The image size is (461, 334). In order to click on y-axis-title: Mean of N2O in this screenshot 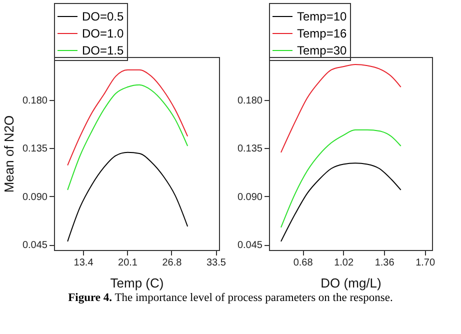, I will do `click(8, 154)`.